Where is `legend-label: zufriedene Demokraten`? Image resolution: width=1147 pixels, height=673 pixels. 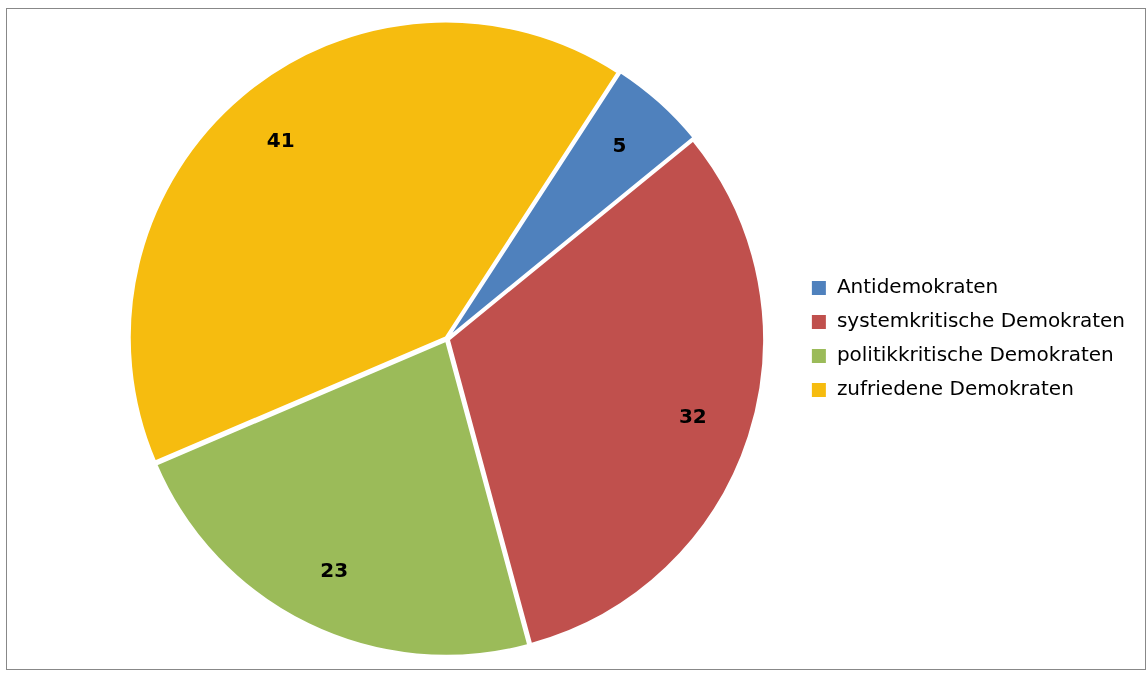
legend-label: zufriedene Demokraten is located at coordinates (955, 388).